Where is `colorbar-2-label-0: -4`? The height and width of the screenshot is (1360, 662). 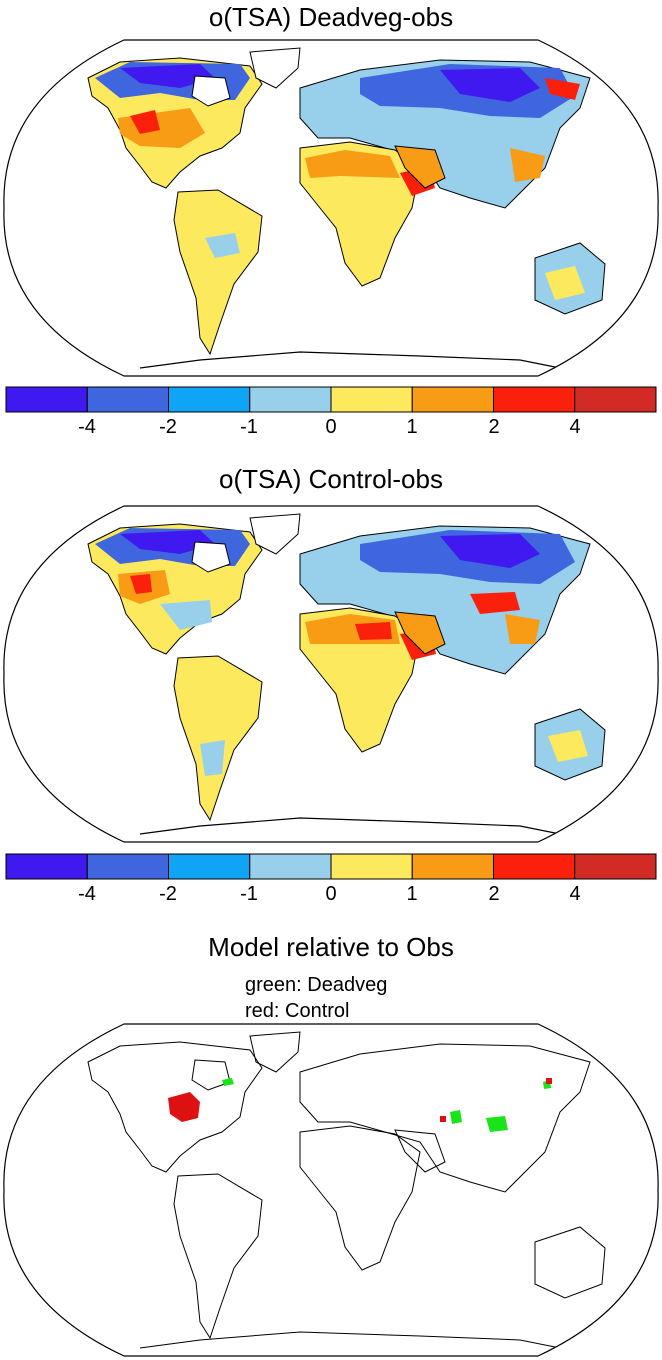 colorbar-2-label-0: -4 is located at coordinates (87, 894).